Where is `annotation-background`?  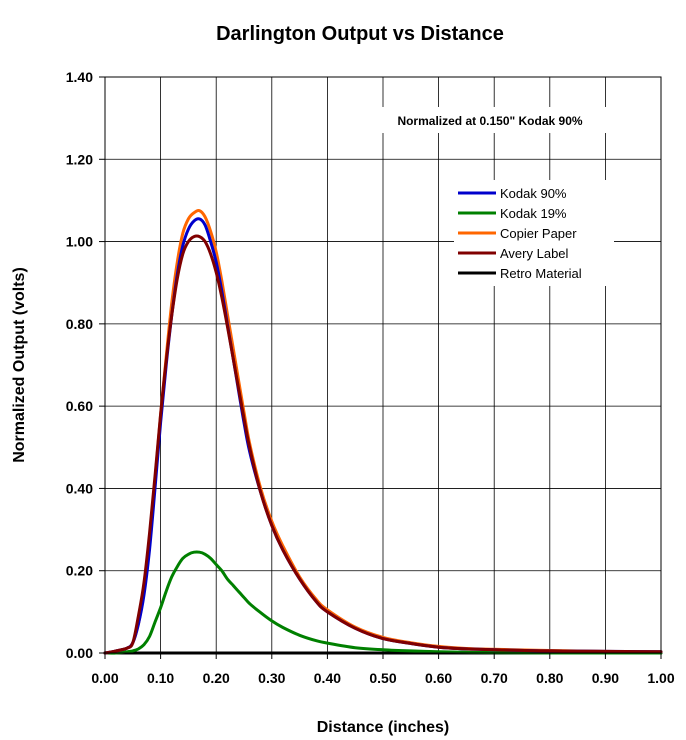
annotation-background is located at coordinates (492, 120).